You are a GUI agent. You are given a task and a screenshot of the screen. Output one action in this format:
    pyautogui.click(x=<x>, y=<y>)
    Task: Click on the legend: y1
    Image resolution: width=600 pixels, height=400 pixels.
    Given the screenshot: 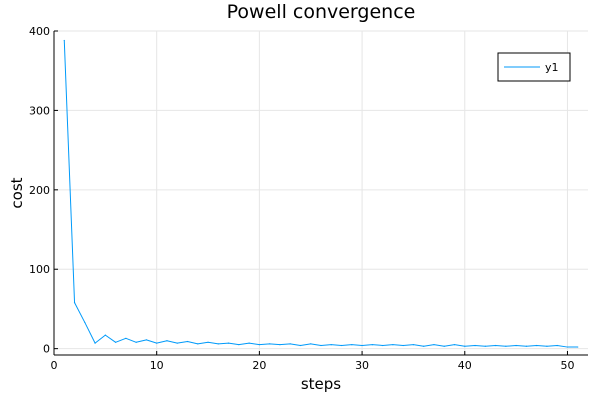 What is the action you would take?
    pyautogui.click(x=534, y=67)
    